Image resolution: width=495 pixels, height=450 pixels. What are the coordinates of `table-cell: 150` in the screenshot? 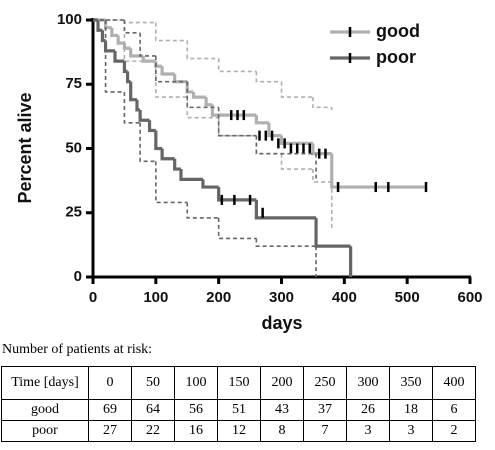 It's located at (239, 383).